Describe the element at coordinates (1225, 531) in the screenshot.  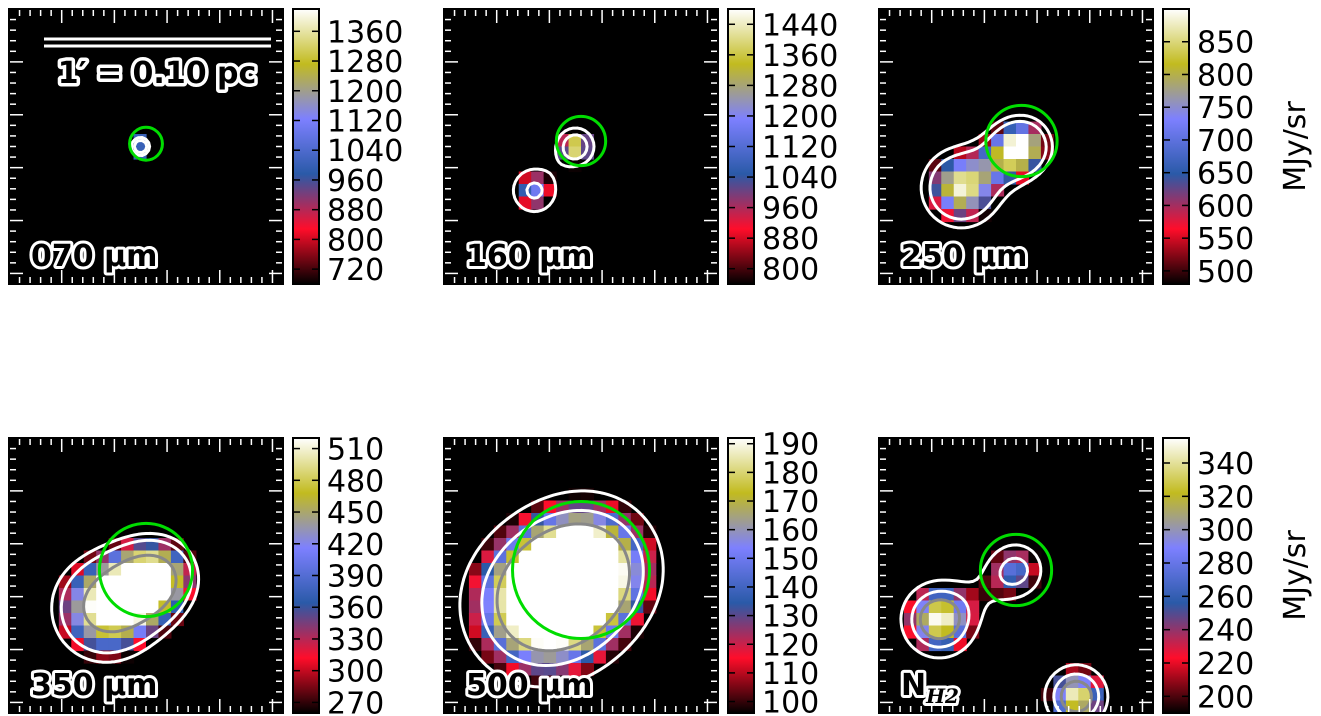
I see `colorbar-tick-label: 300` at that location.